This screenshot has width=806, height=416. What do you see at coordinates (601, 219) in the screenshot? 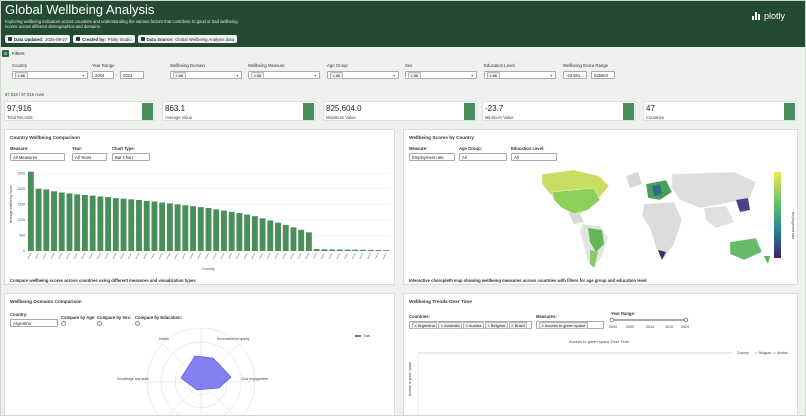
I see `choropleth-map: Employment rate` at bounding box center [601, 219].